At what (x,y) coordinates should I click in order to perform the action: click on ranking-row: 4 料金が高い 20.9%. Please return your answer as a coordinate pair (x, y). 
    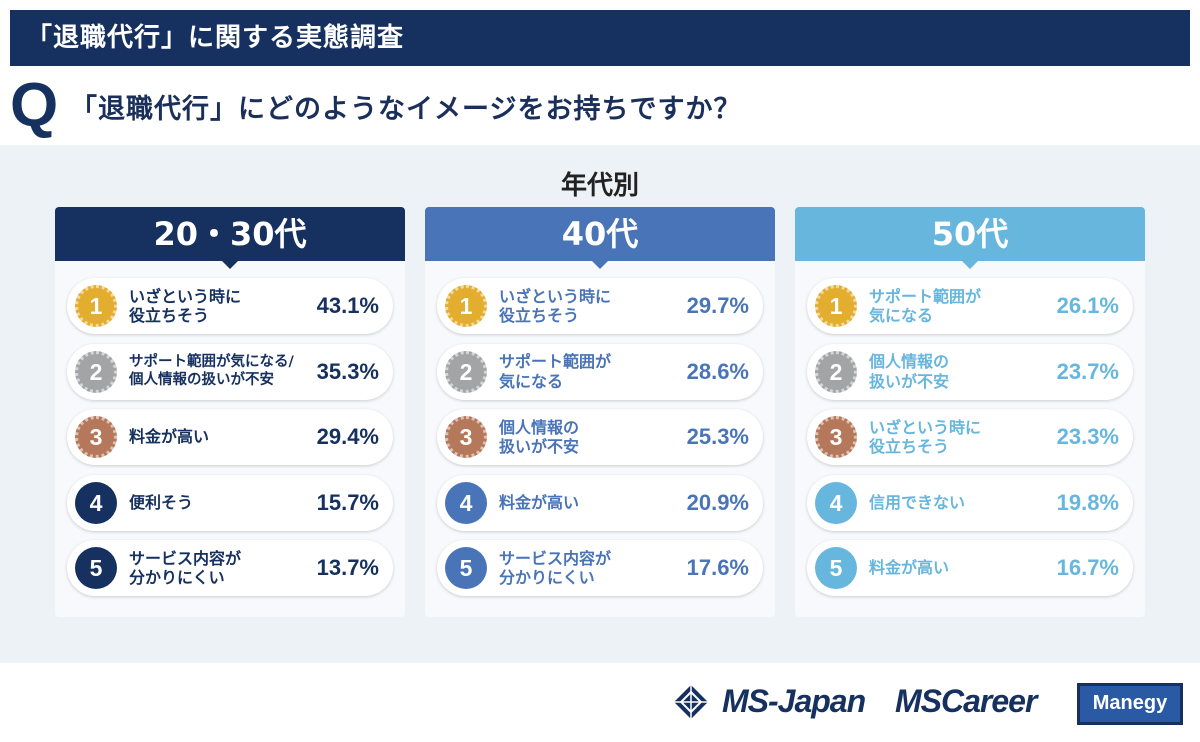
    Looking at the image, I should click on (600, 502).